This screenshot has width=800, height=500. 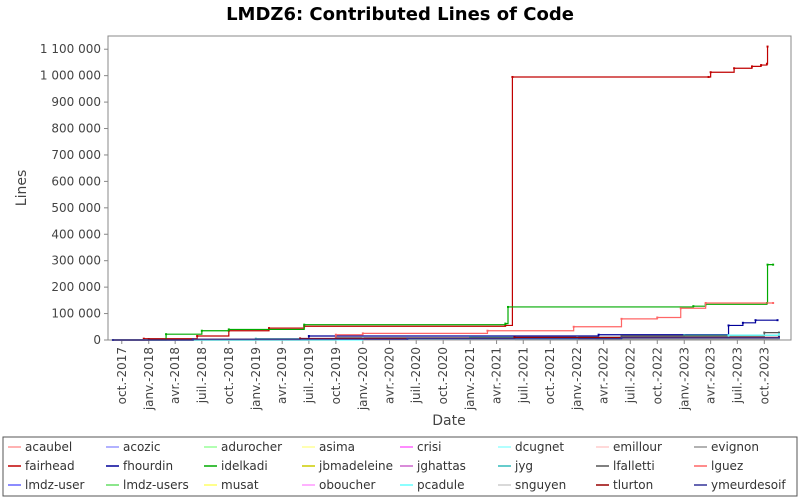 What do you see at coordinates (22, 188) in the screenshot?
I see `y-axis-label: Lines` at bounding box center [22, 188].